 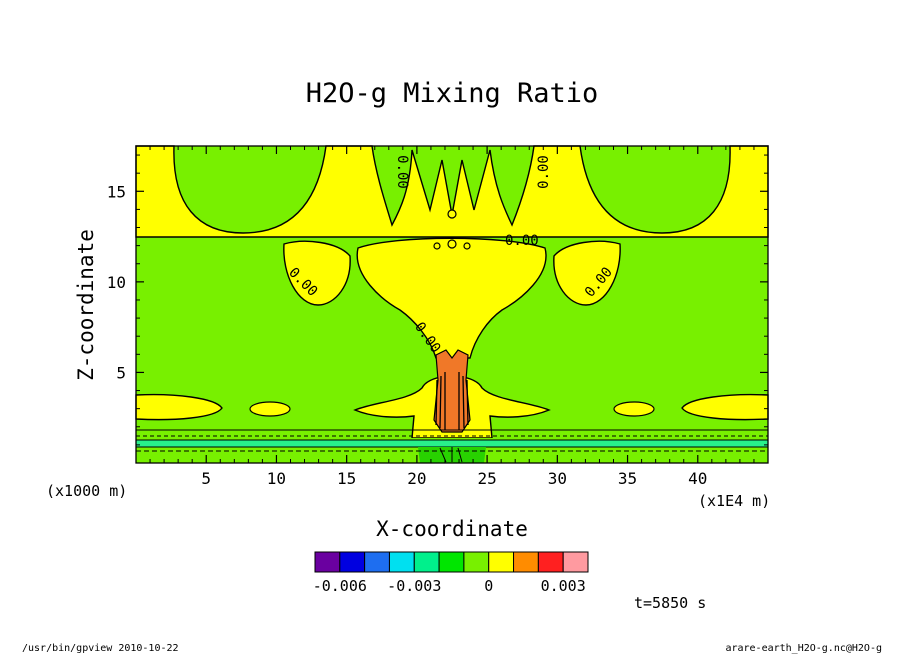 I want to click on x-axis-label: X-coordinate, so click(x=452, y=529).